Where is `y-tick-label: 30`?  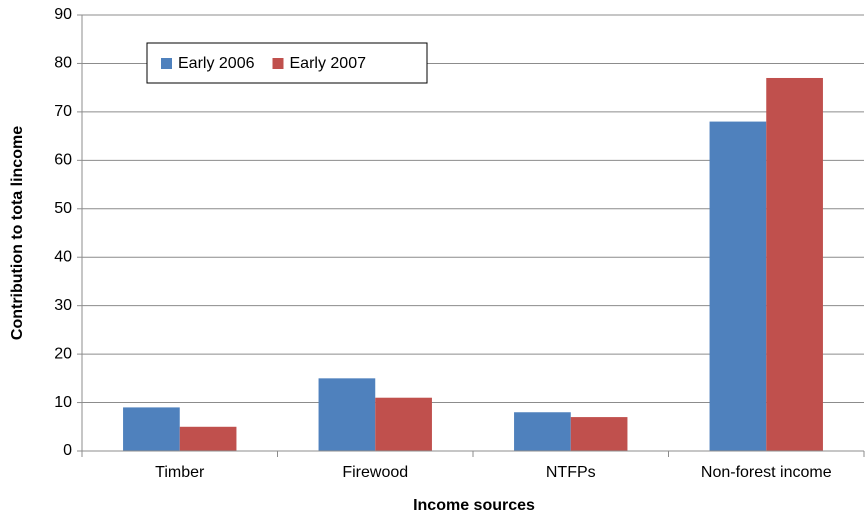 y-tick-label: 30 is located at coordinates (63, 305).